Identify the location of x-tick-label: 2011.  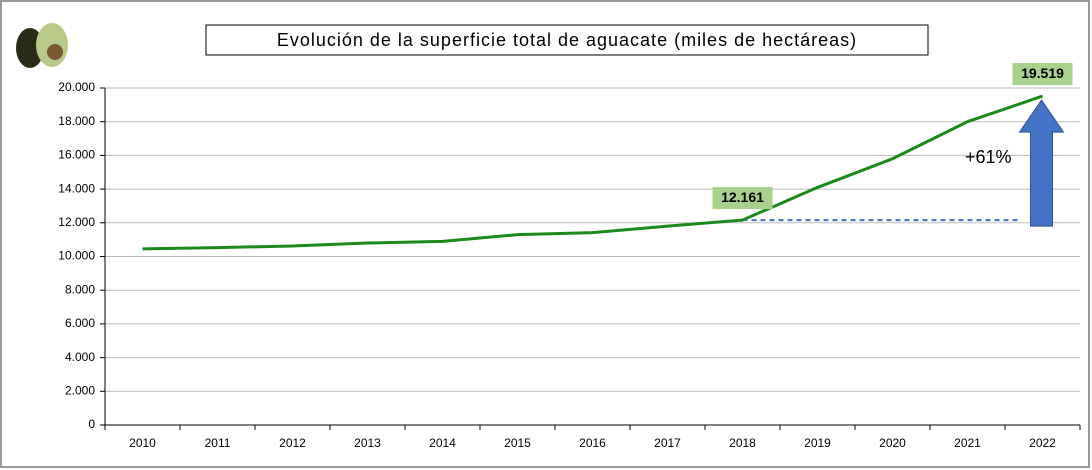
(218, 443).